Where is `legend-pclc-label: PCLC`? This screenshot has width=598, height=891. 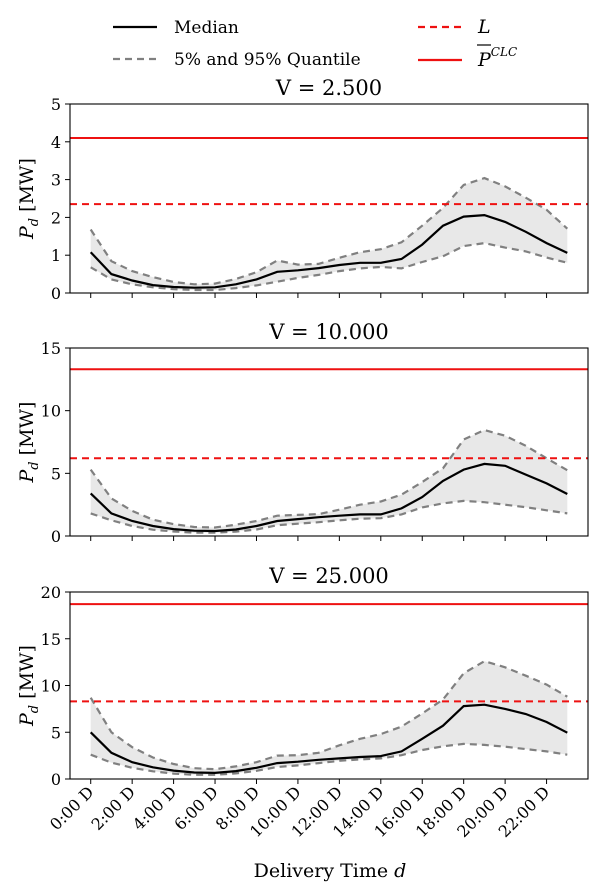
legend-pclc-label: PCLC is located at coordinates (497, 58).